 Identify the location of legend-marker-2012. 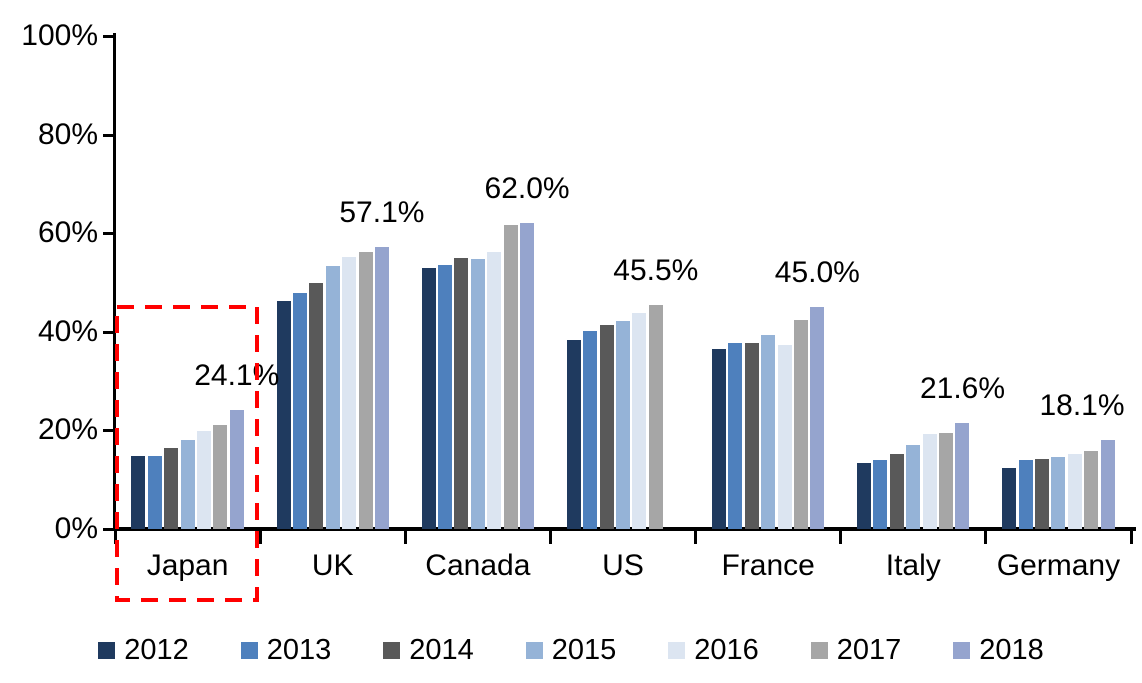
(107, 650).